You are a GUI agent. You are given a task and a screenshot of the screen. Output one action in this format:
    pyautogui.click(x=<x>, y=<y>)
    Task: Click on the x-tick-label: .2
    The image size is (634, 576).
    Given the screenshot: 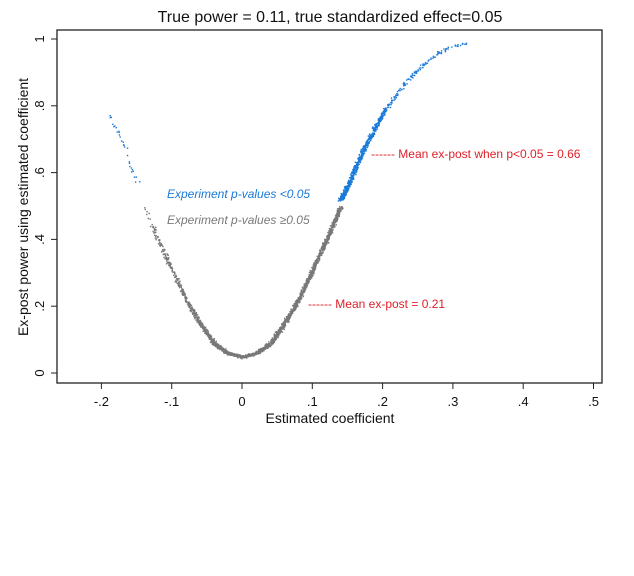 What is the action you would take?
    pyautogui.click(x=382, y=401)
    